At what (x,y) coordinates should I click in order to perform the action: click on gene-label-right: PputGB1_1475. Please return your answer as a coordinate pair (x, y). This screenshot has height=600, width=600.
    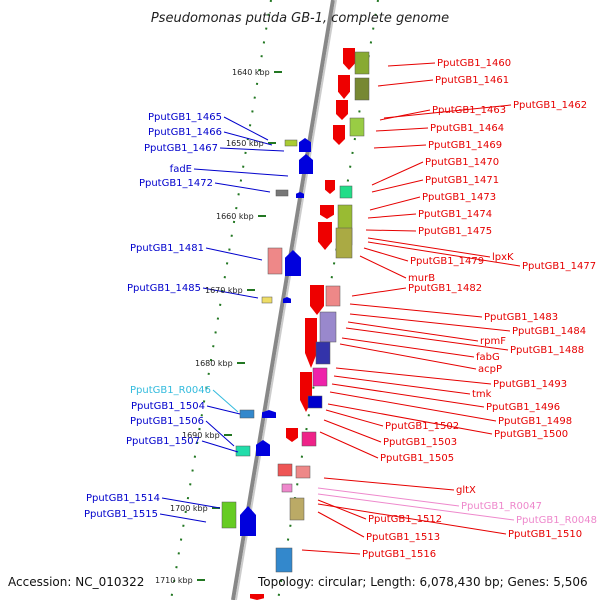
    Looking at the image, I should click on (455, 231).